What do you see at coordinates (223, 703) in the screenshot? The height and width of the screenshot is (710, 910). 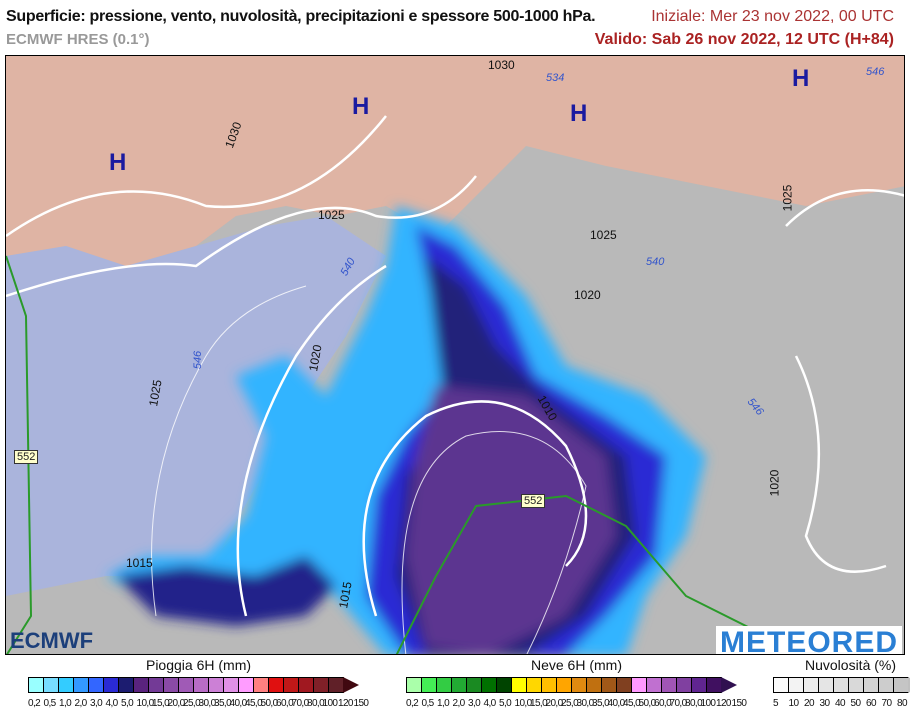 I see `rain-tick-label: 35,0` at bounding box center [223, 703].